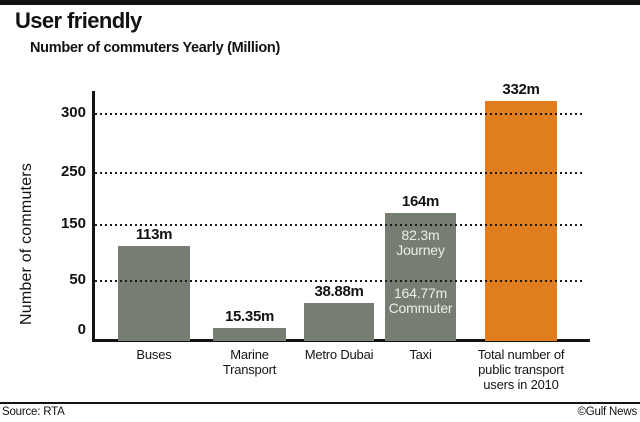 The width and height of the screenshot is (640, 422). What do you see at coordinates (521, 221) in the screenshot?
I see `bar-total` at bounding box center [521, 221].